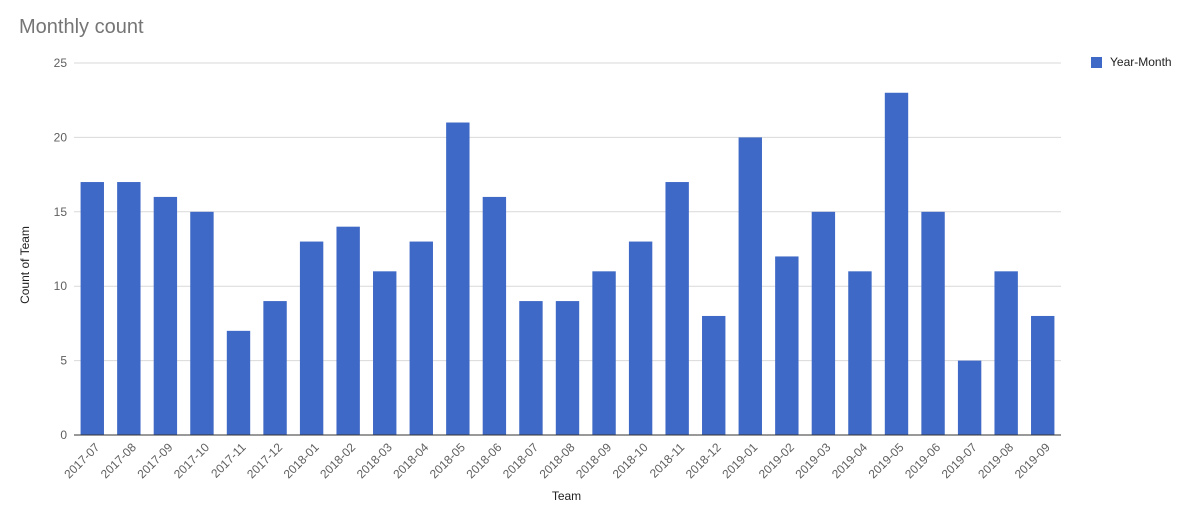 The width and height of the screenshot is (1200, 516). Describe the element at coordinates (61, 286) in the screenshot. I see `y-tick-label: 10` at that location.